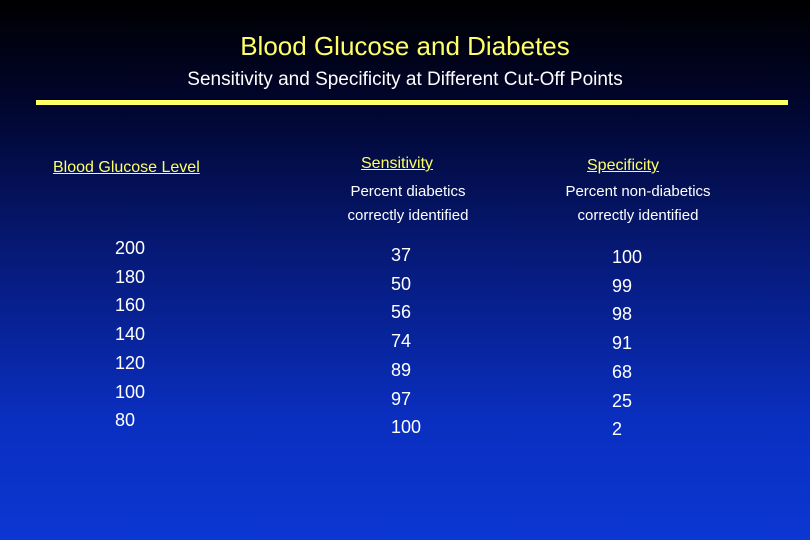  Describe the element at coordinates (401, 398) in the screenshot. I see `sensitivity-value: 97` at that location.